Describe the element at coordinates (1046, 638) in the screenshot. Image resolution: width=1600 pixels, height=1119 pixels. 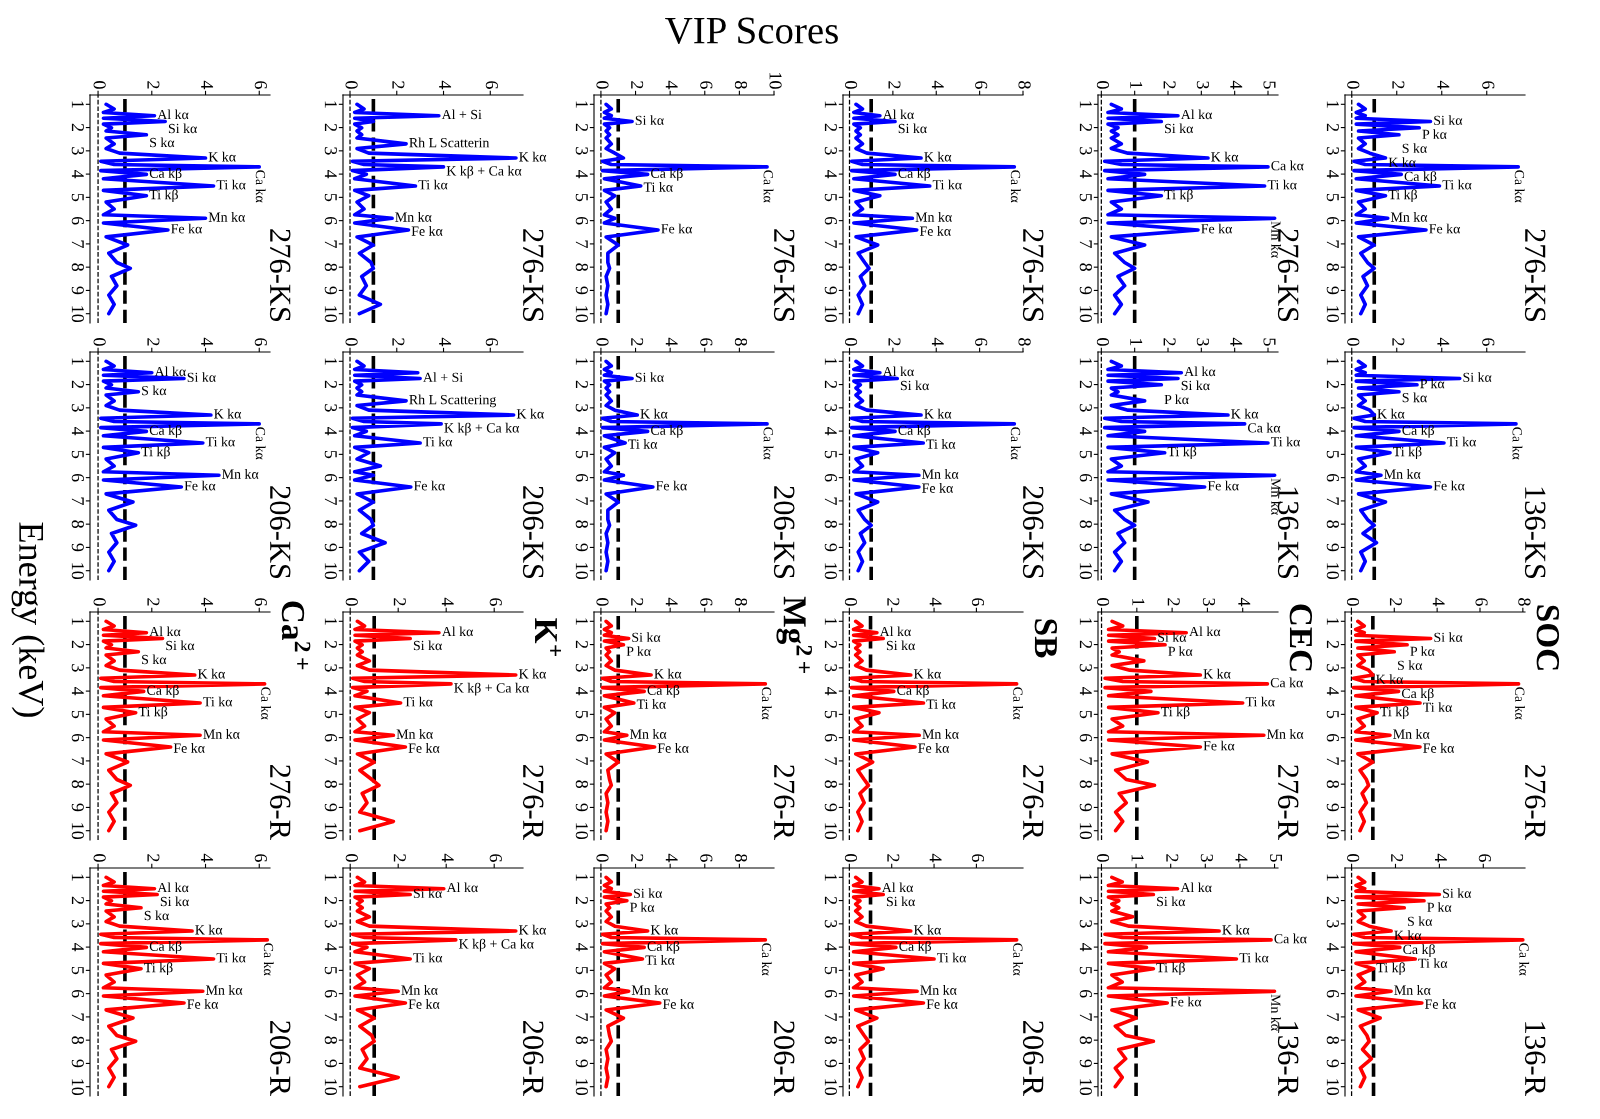
I see `chart-subtitle: SB` at that location.